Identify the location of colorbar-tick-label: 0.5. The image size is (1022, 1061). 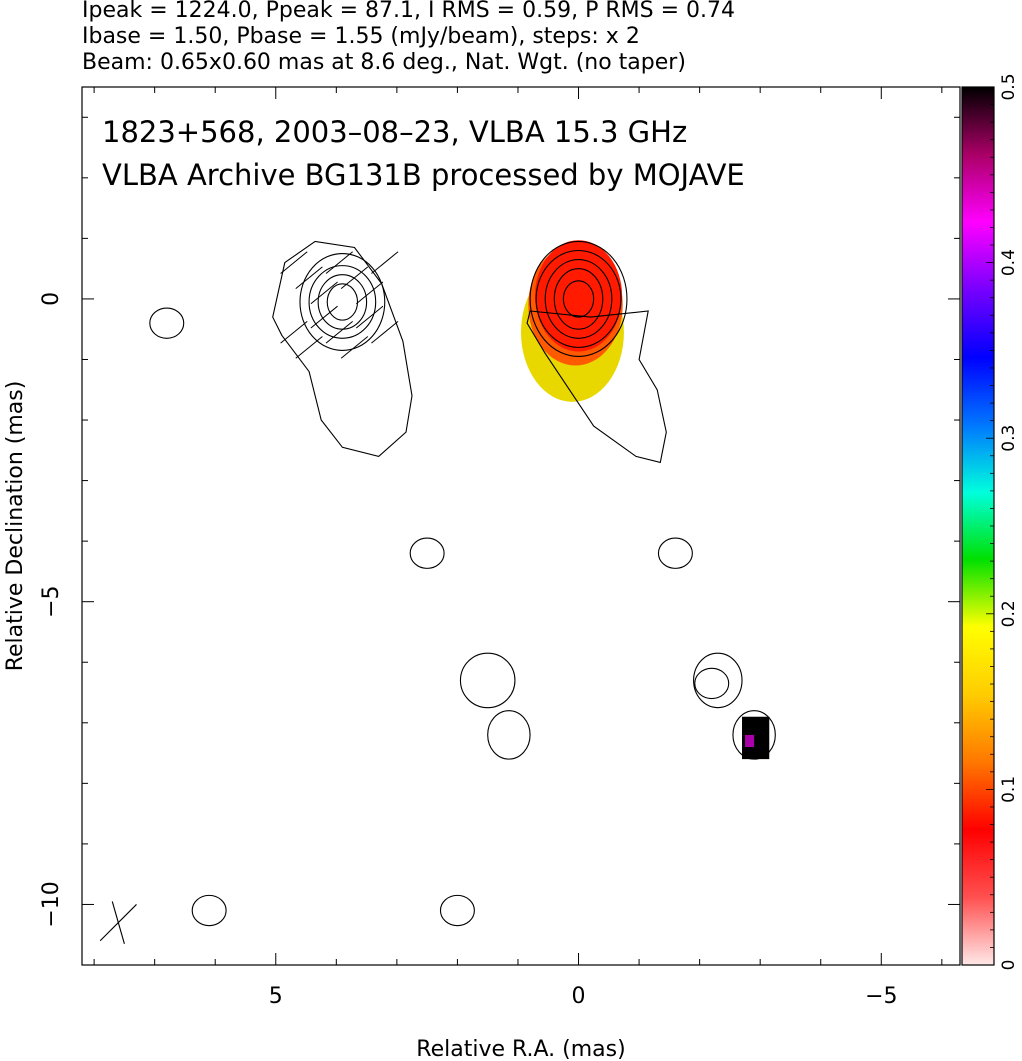
(1009, 86).